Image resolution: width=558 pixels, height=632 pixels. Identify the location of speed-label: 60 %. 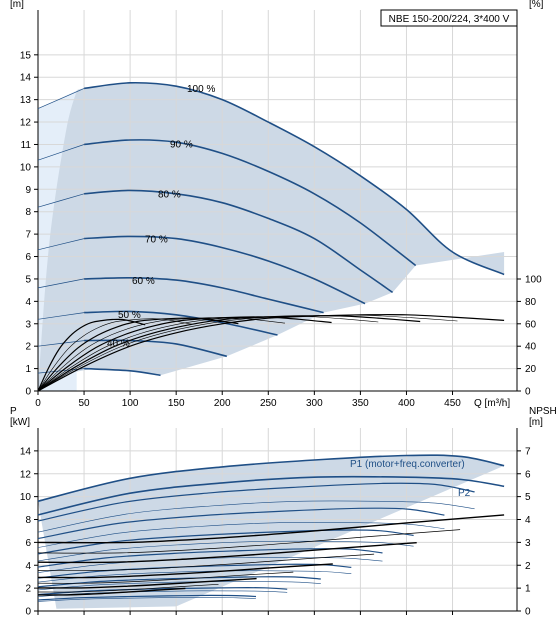
(143, 281).